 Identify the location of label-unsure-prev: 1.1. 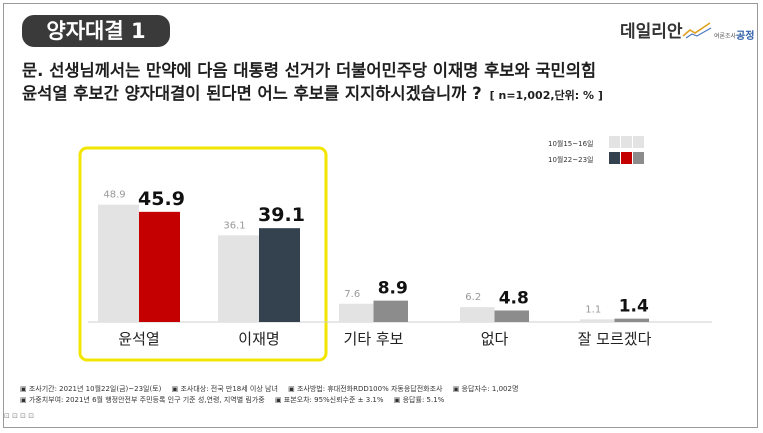
(593, 309).